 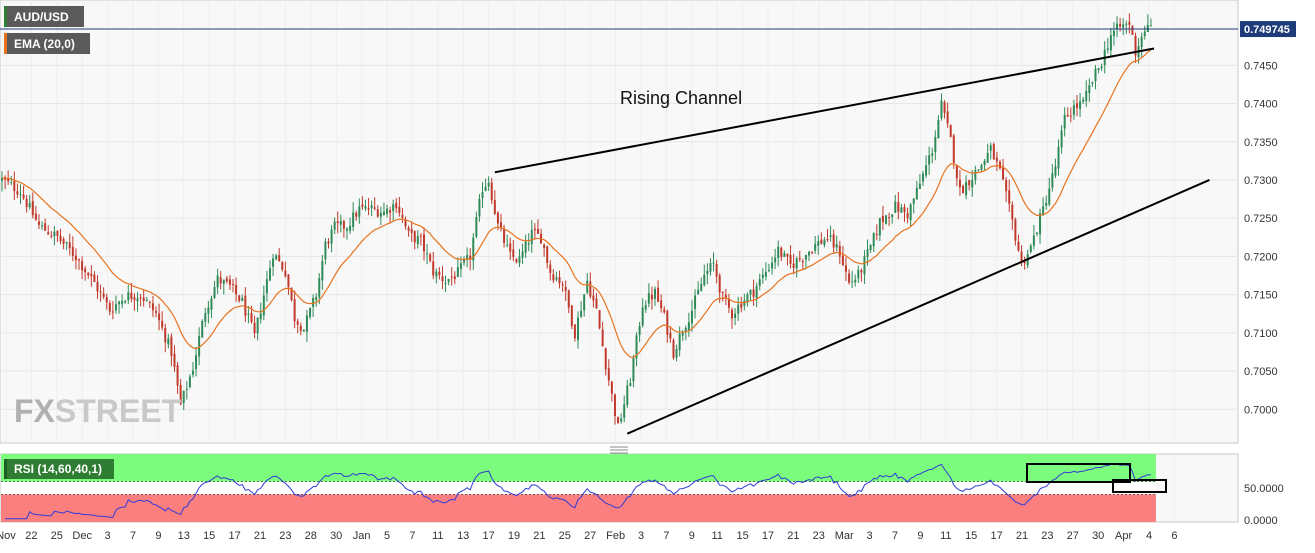 I want to click on symbol-badge: AUD/USD, so click(x=44, y=16).